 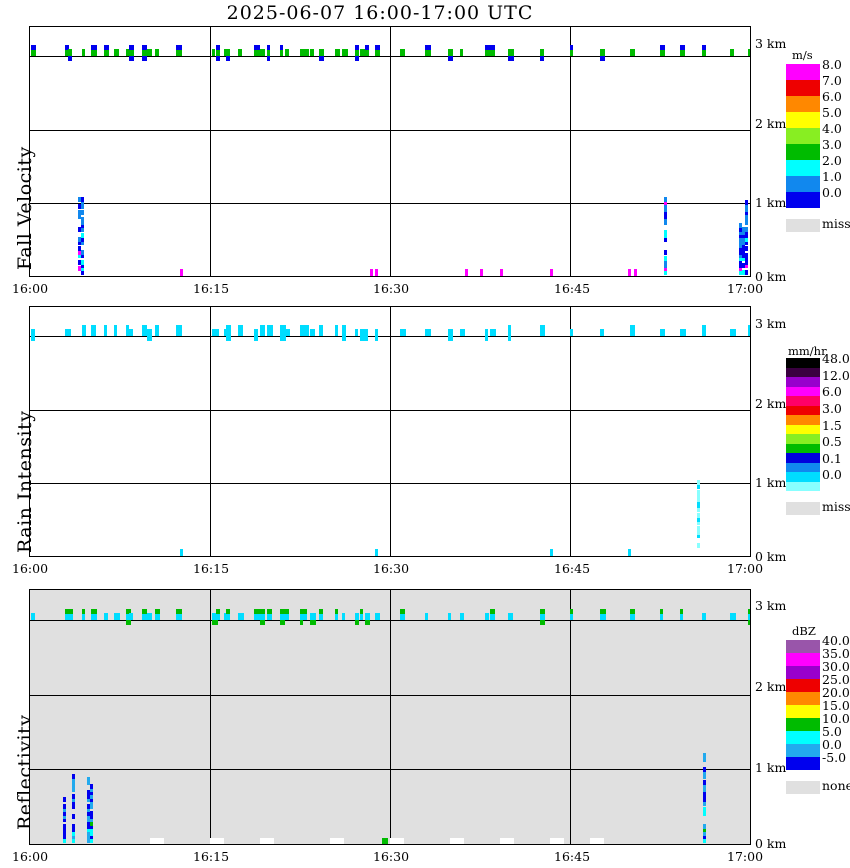 I want to click on colorbar-unit-mmhr: mm/hr, so click(x=807, y=351).